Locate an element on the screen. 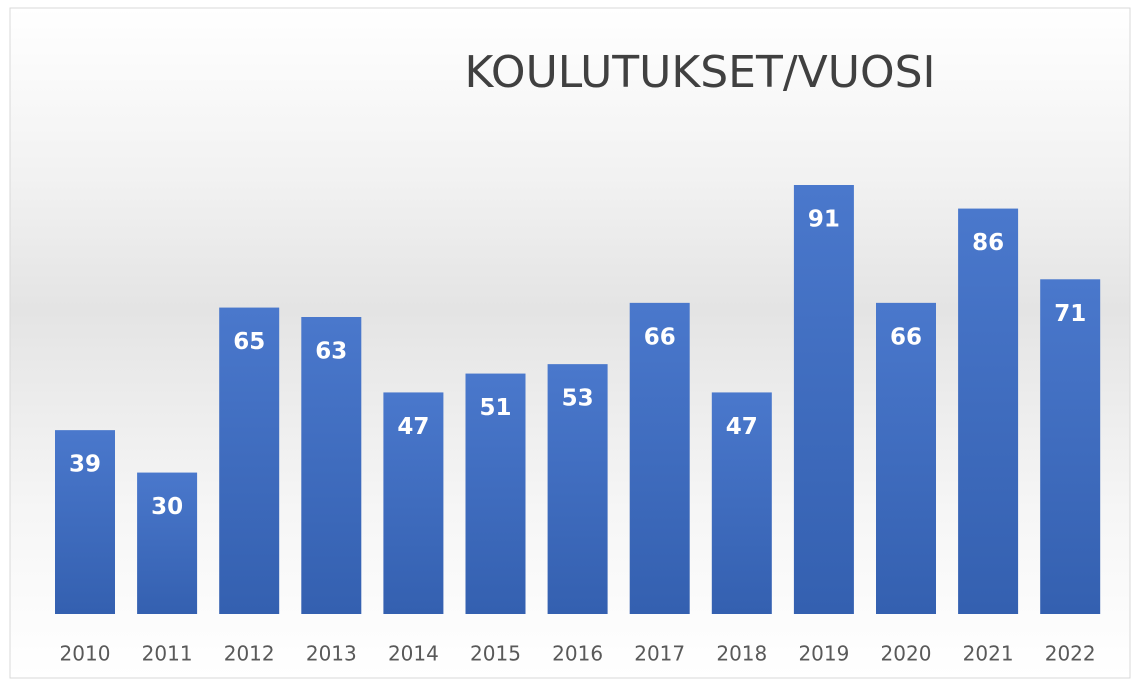 The width and height of the screenshot is (1135, 682). x-tick-label: 2017 is located at coordinates (659, 654).